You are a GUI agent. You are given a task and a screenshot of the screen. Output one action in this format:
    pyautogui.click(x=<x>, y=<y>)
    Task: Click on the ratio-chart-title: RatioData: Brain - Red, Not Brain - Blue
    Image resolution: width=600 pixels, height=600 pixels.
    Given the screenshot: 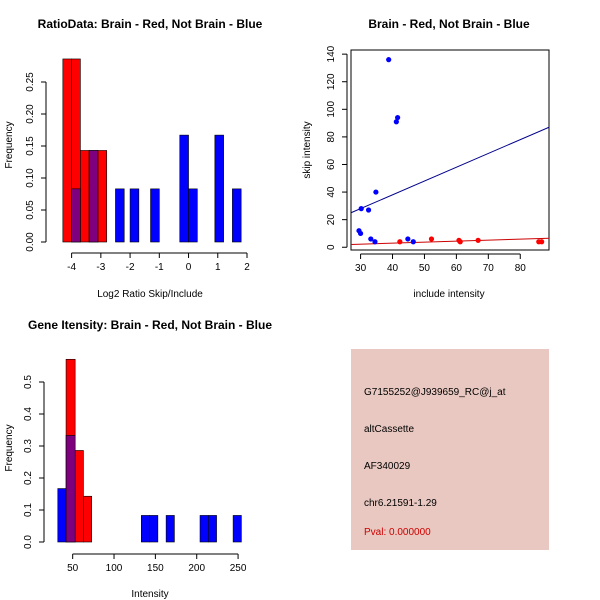 What is the action you would take?
    pyautogui.click(x=150, y=24)
    